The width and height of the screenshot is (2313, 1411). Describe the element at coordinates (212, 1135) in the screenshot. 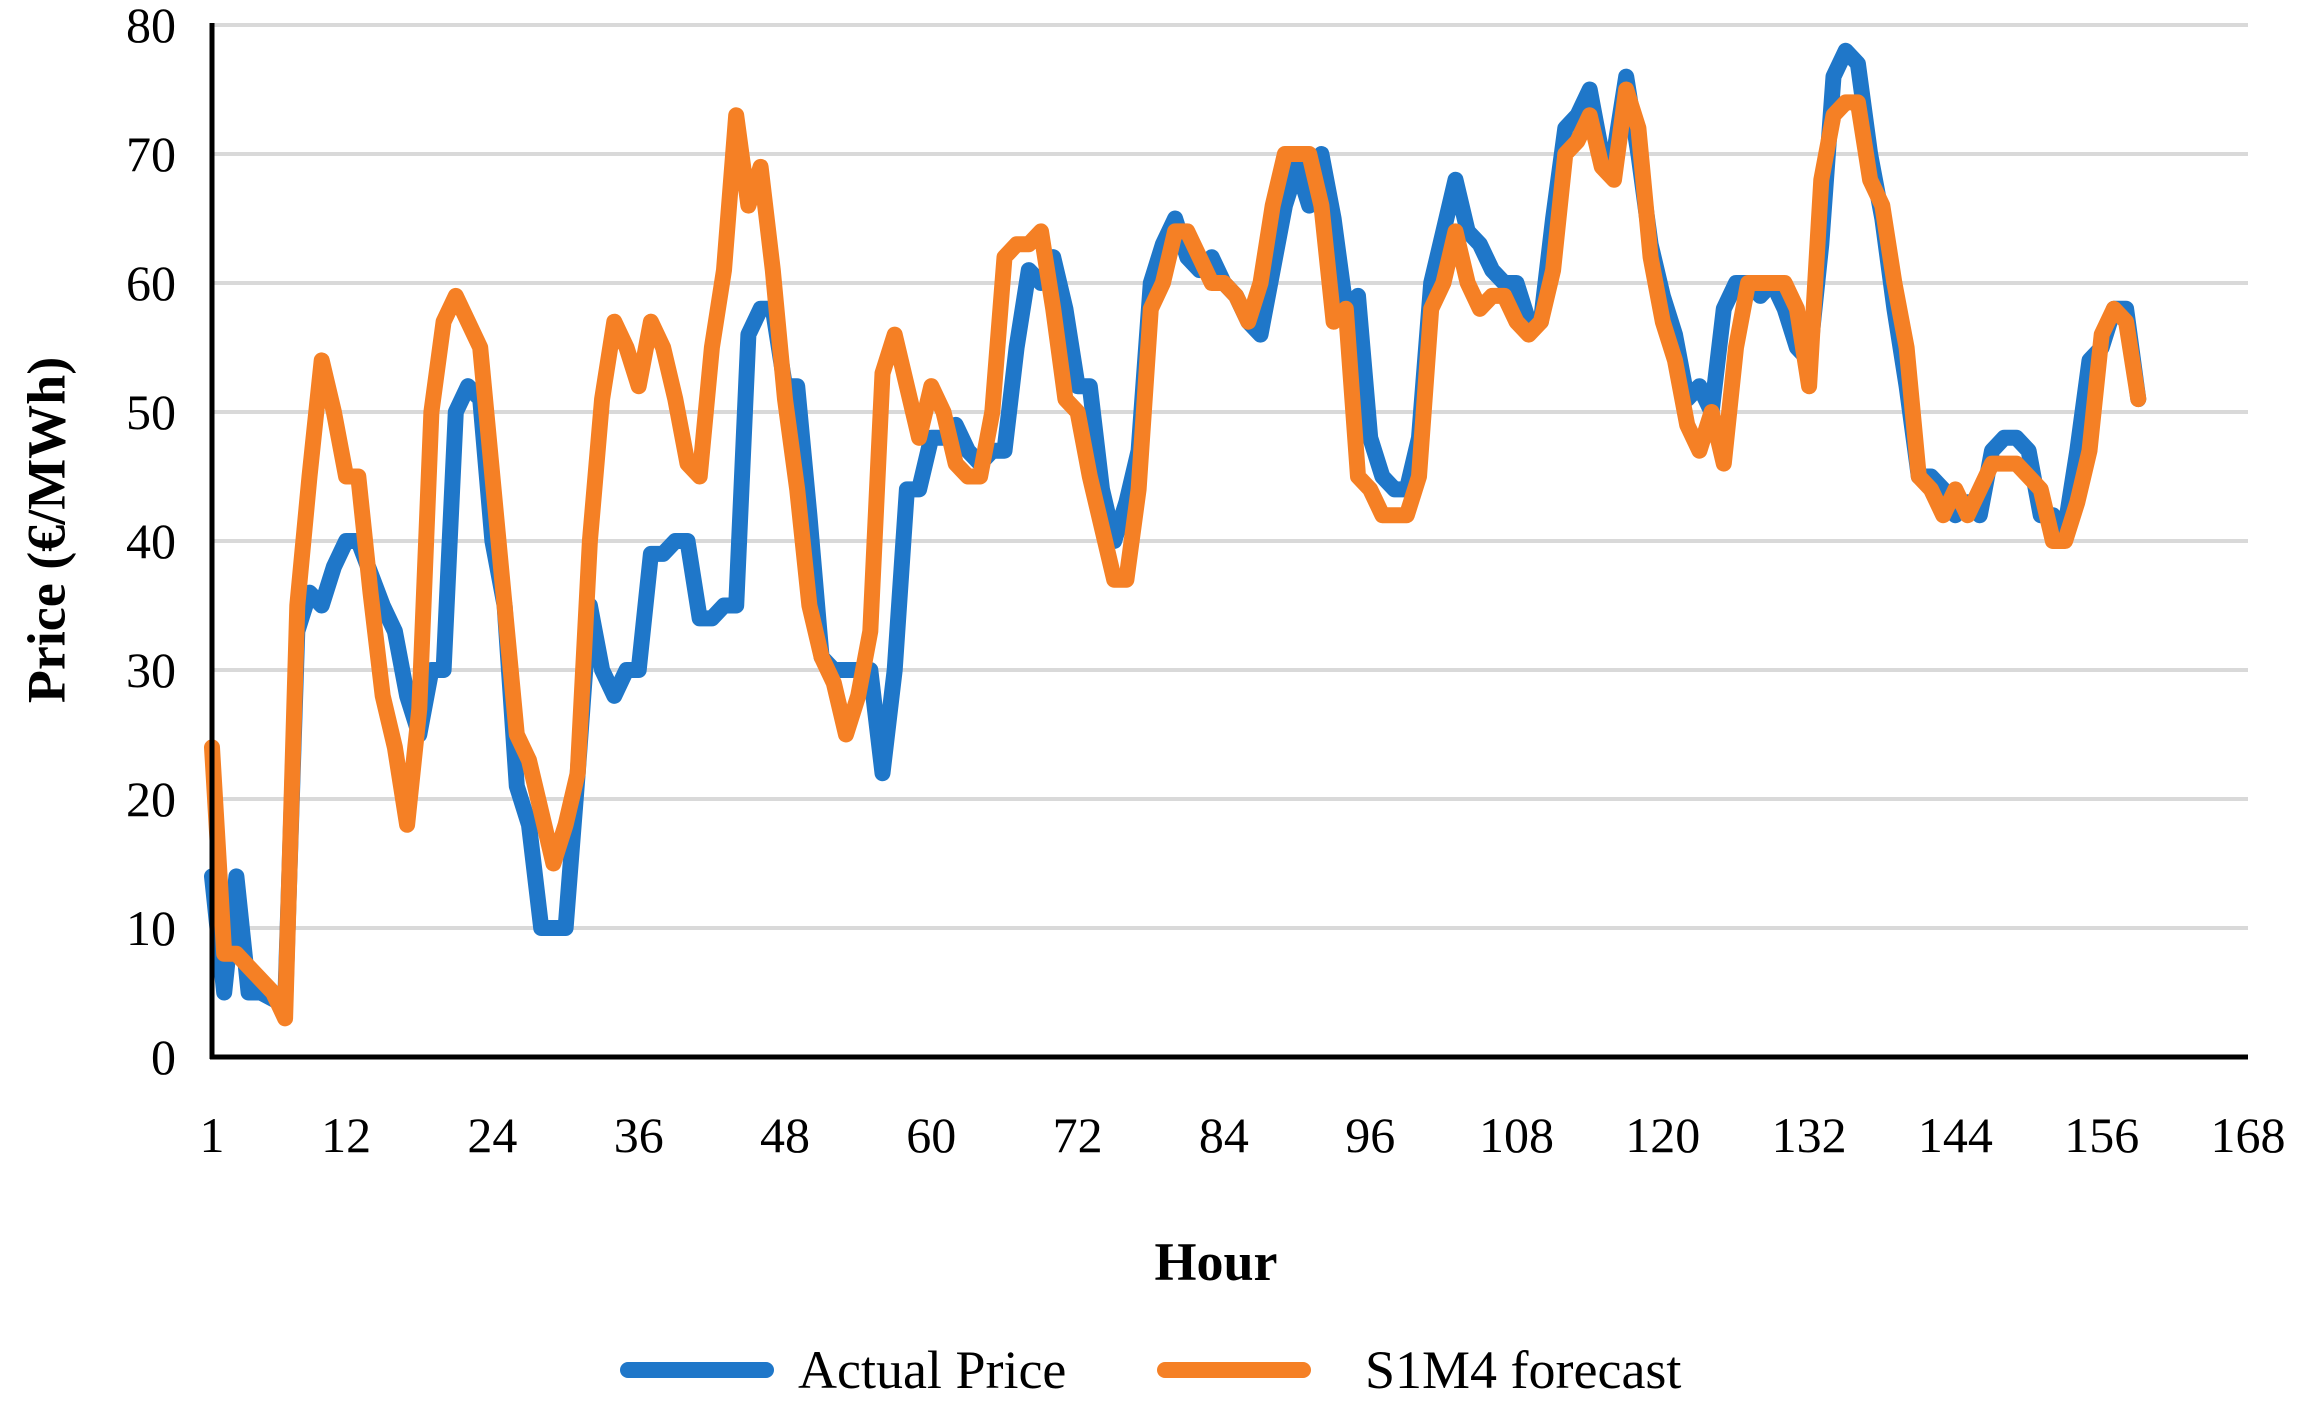

I see `x-tick-label: 1` at that location.